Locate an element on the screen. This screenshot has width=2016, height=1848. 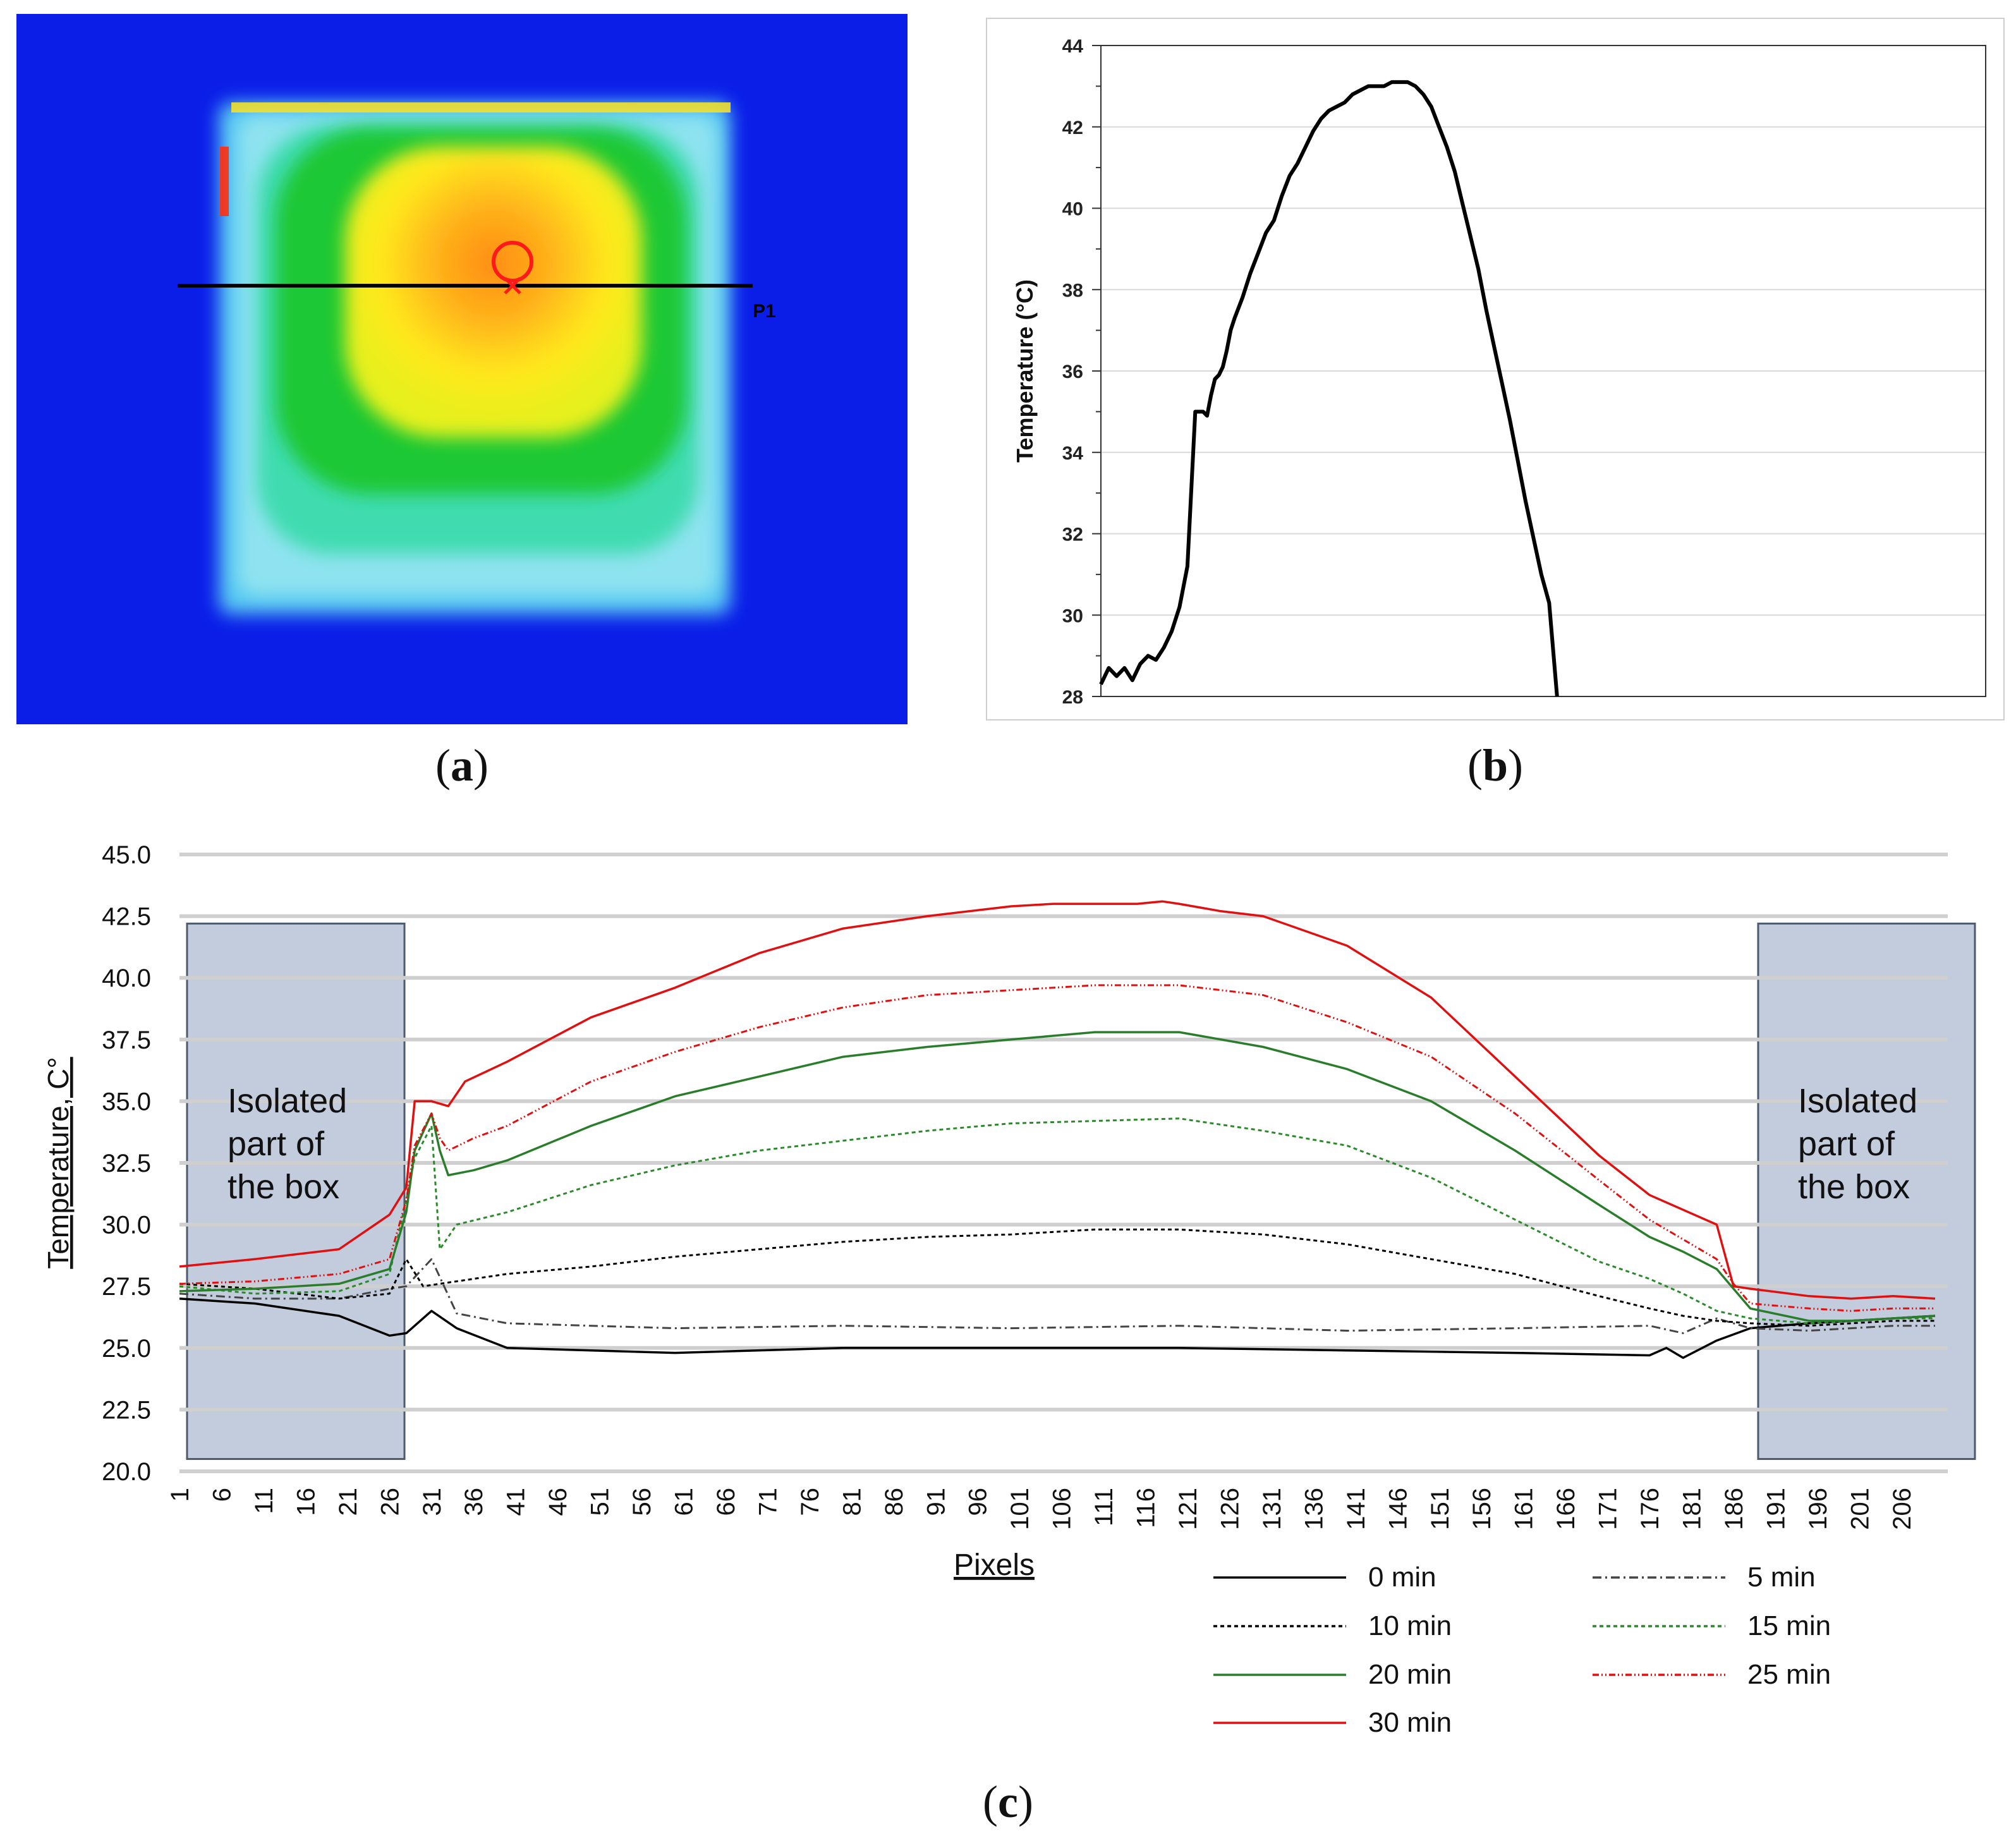
legend-label: 20 min is located at coordinates (1410, 1674).